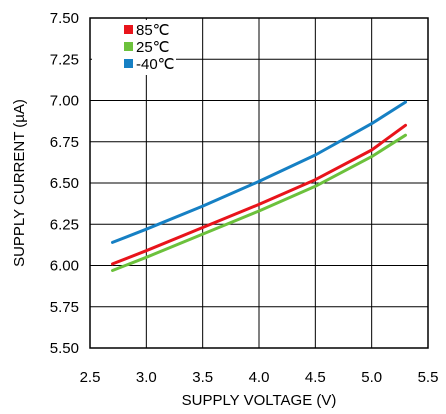  Describe the element at coordinates (90, 377) in the screenshot. I see `x-tick-label: 2.5` at that location.